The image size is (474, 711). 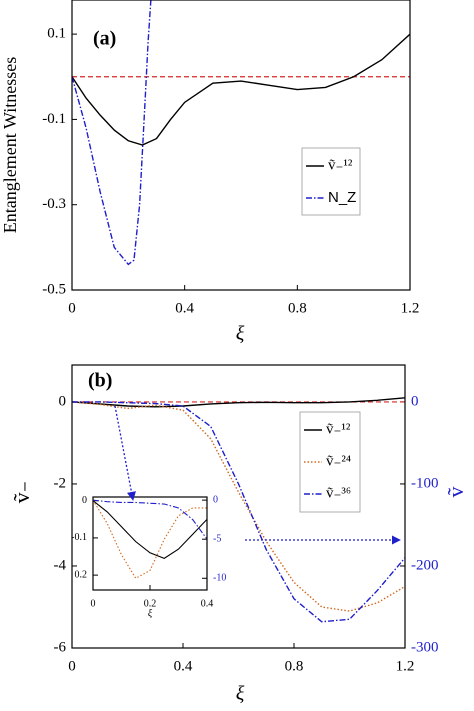 I want to click on frame, so click(x=150, y=543).